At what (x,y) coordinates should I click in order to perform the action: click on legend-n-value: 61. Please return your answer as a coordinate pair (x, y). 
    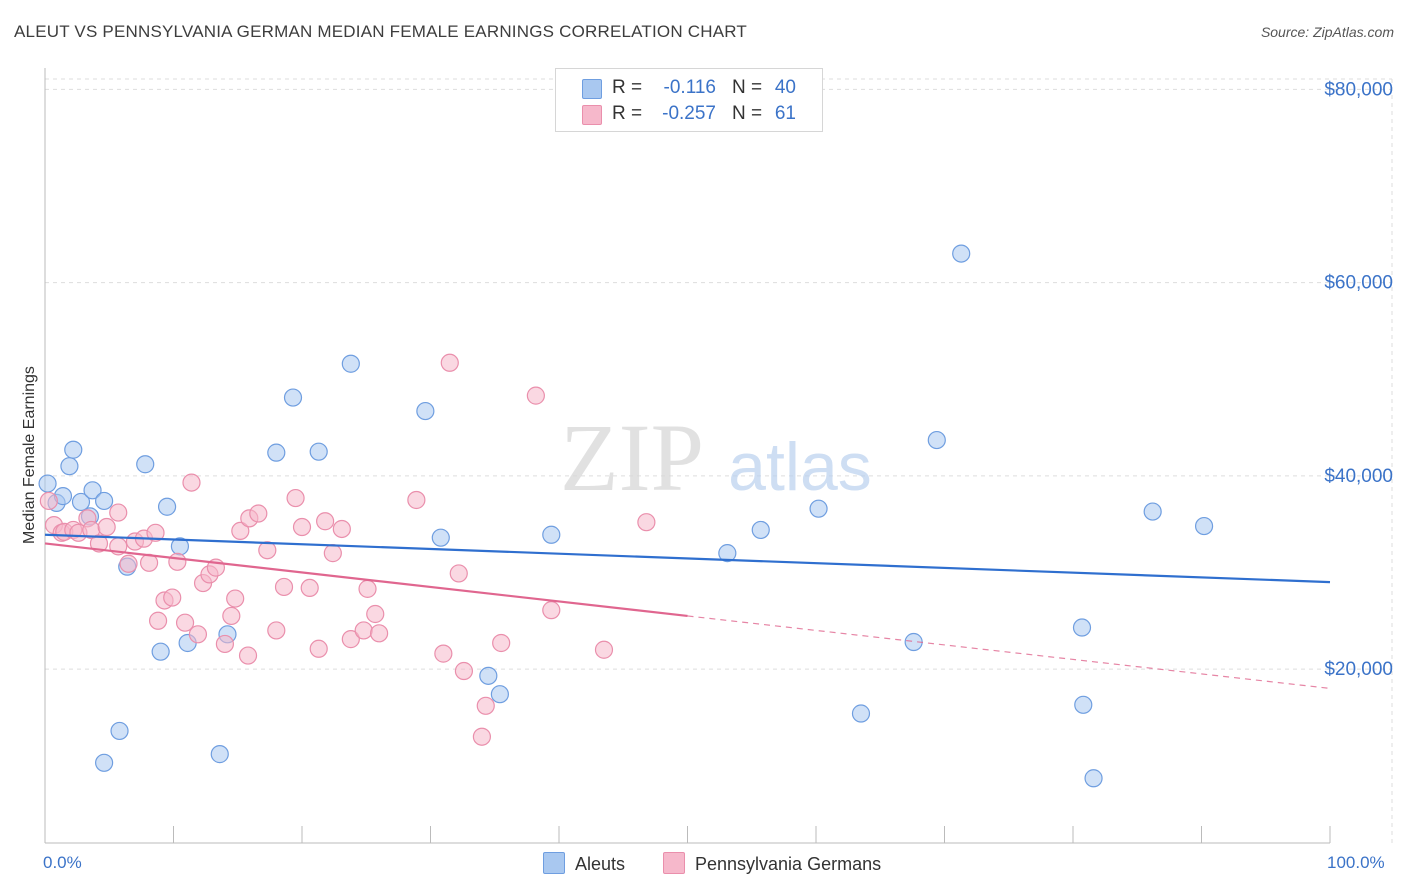
    Looking at the image, I should click on (785, 113).